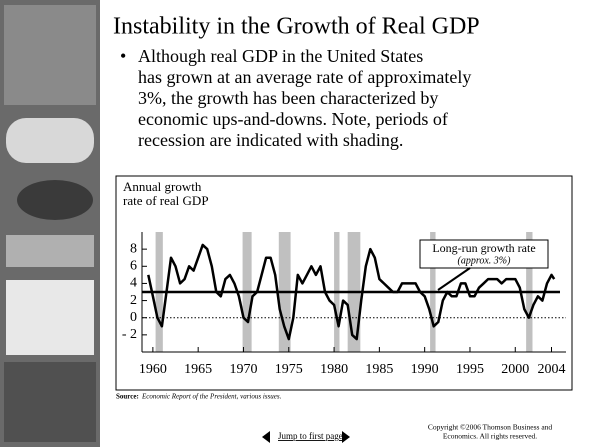 This screenshot has height=447, width=592. Describe the element at coordinates (288, 98) in the screenshot. I see `bullet-line: 3%, the growth has been characterized by` at that location.